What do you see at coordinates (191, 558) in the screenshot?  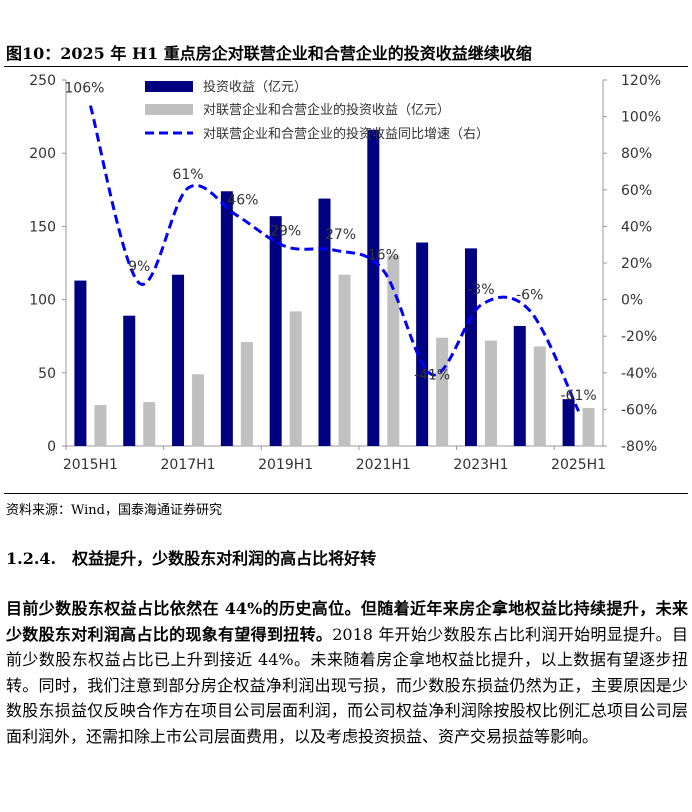 I see `section-heading: 1.2.4. 权益提升，少数股东对利润的高占比将好转` at bounding box center [191, 558].